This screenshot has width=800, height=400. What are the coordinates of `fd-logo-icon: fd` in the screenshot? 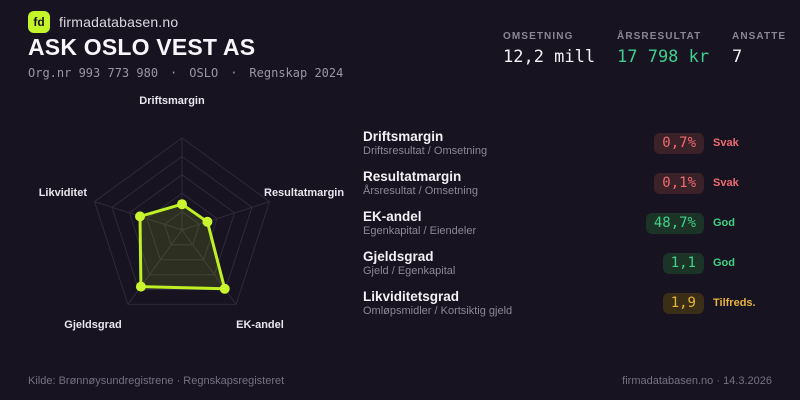 It's located at (39, 22).